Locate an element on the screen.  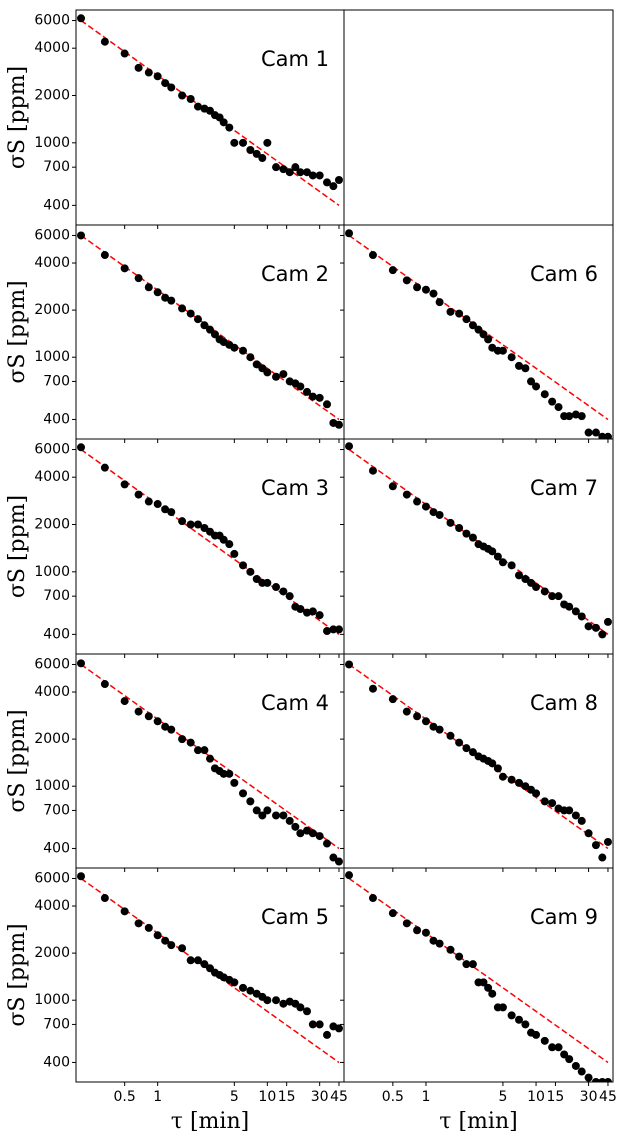
x-tick-label: 15 is located at coordinates (556, 1097).